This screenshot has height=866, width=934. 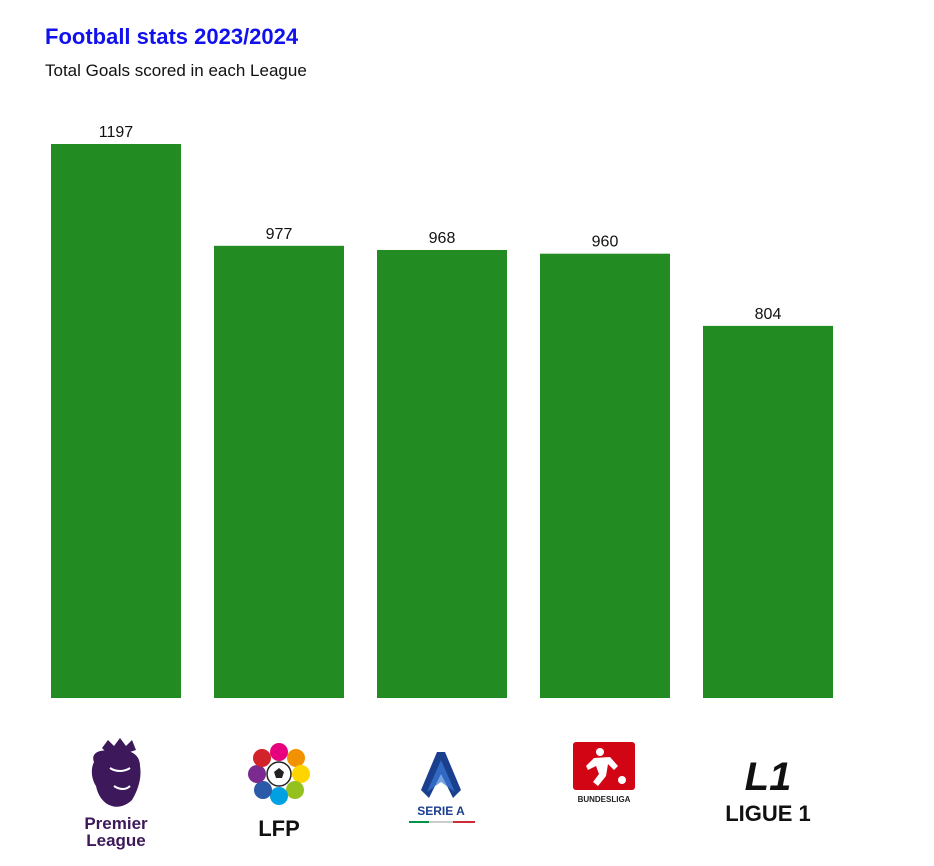 What do you see at coordinates (116, 132) in the screenshot?
I see `value-label-premier-league: 1197` at bounding box center [116, 132].